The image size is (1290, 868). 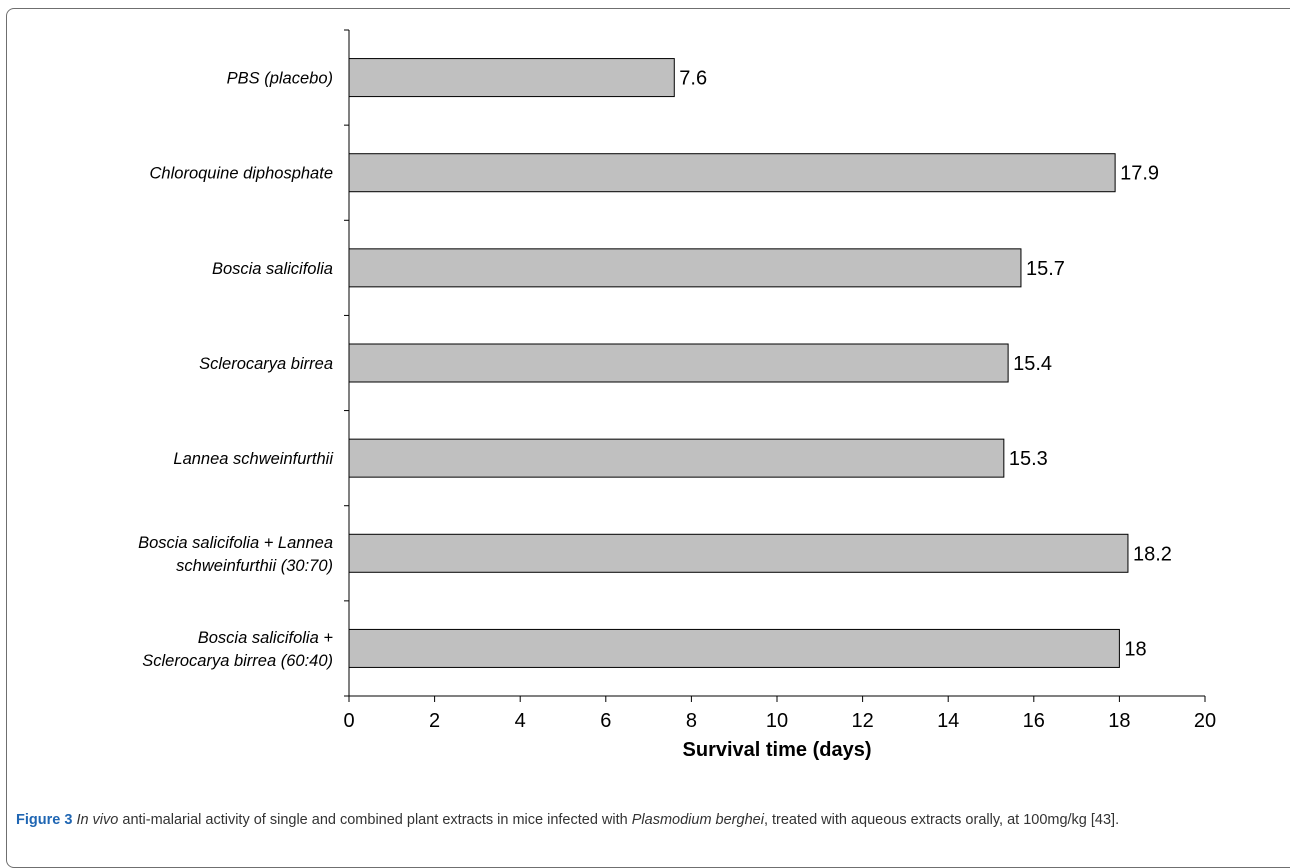 I want to click on category-label: Lannea schweinfurthii, so click(x=253, y=459).